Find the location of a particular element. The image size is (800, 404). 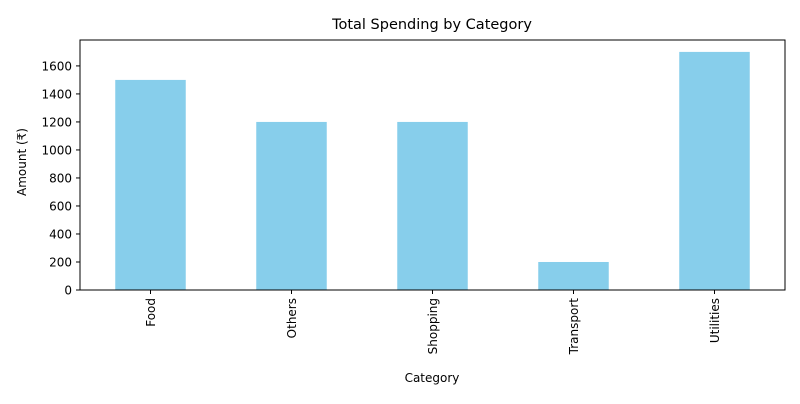

bar-utilities is located at coordinates (714, 171).